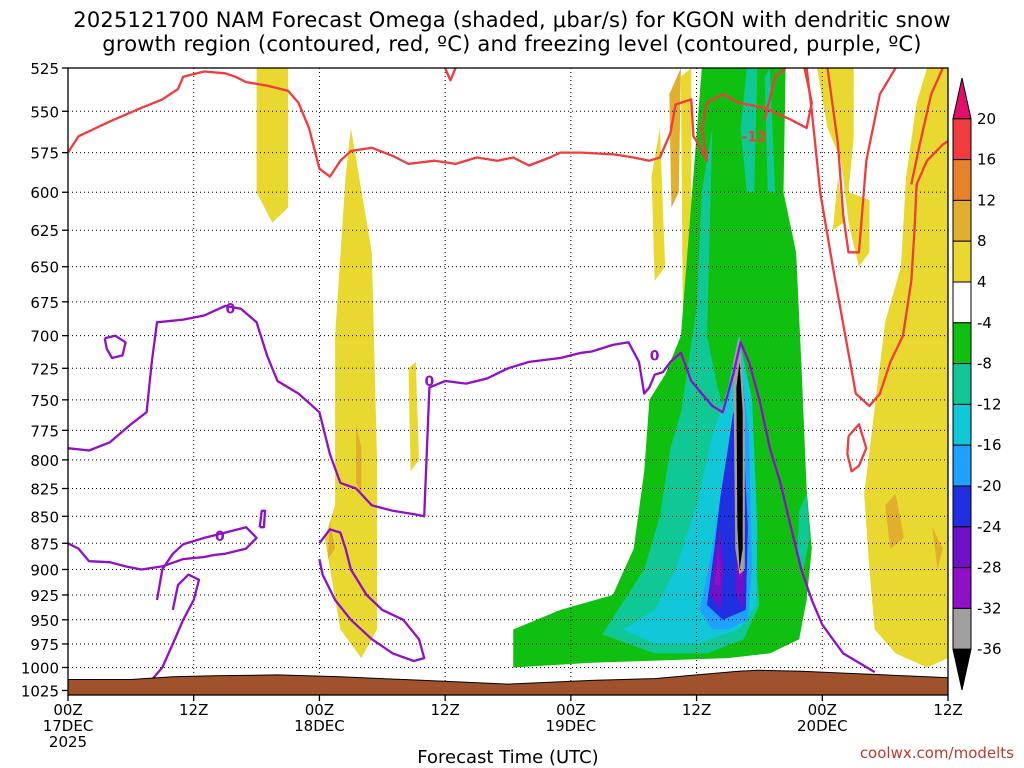 The image size is (1024, 768). Describe the element at coordinates (989, 445) in the screenshot. I see `colorbar-tick-8: -16` at that location.